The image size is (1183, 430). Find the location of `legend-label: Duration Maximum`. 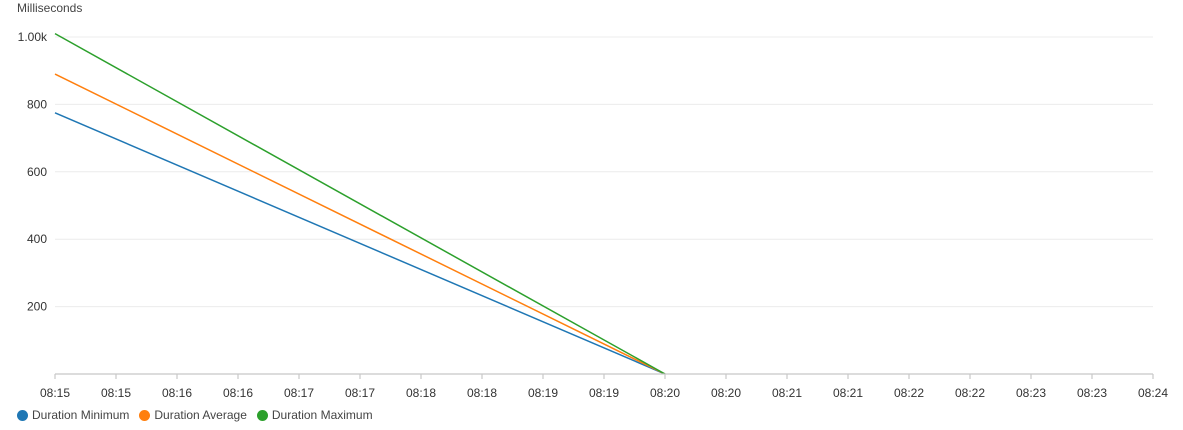

legend-label: Duration Maximum is located at coordinates (322, 415).